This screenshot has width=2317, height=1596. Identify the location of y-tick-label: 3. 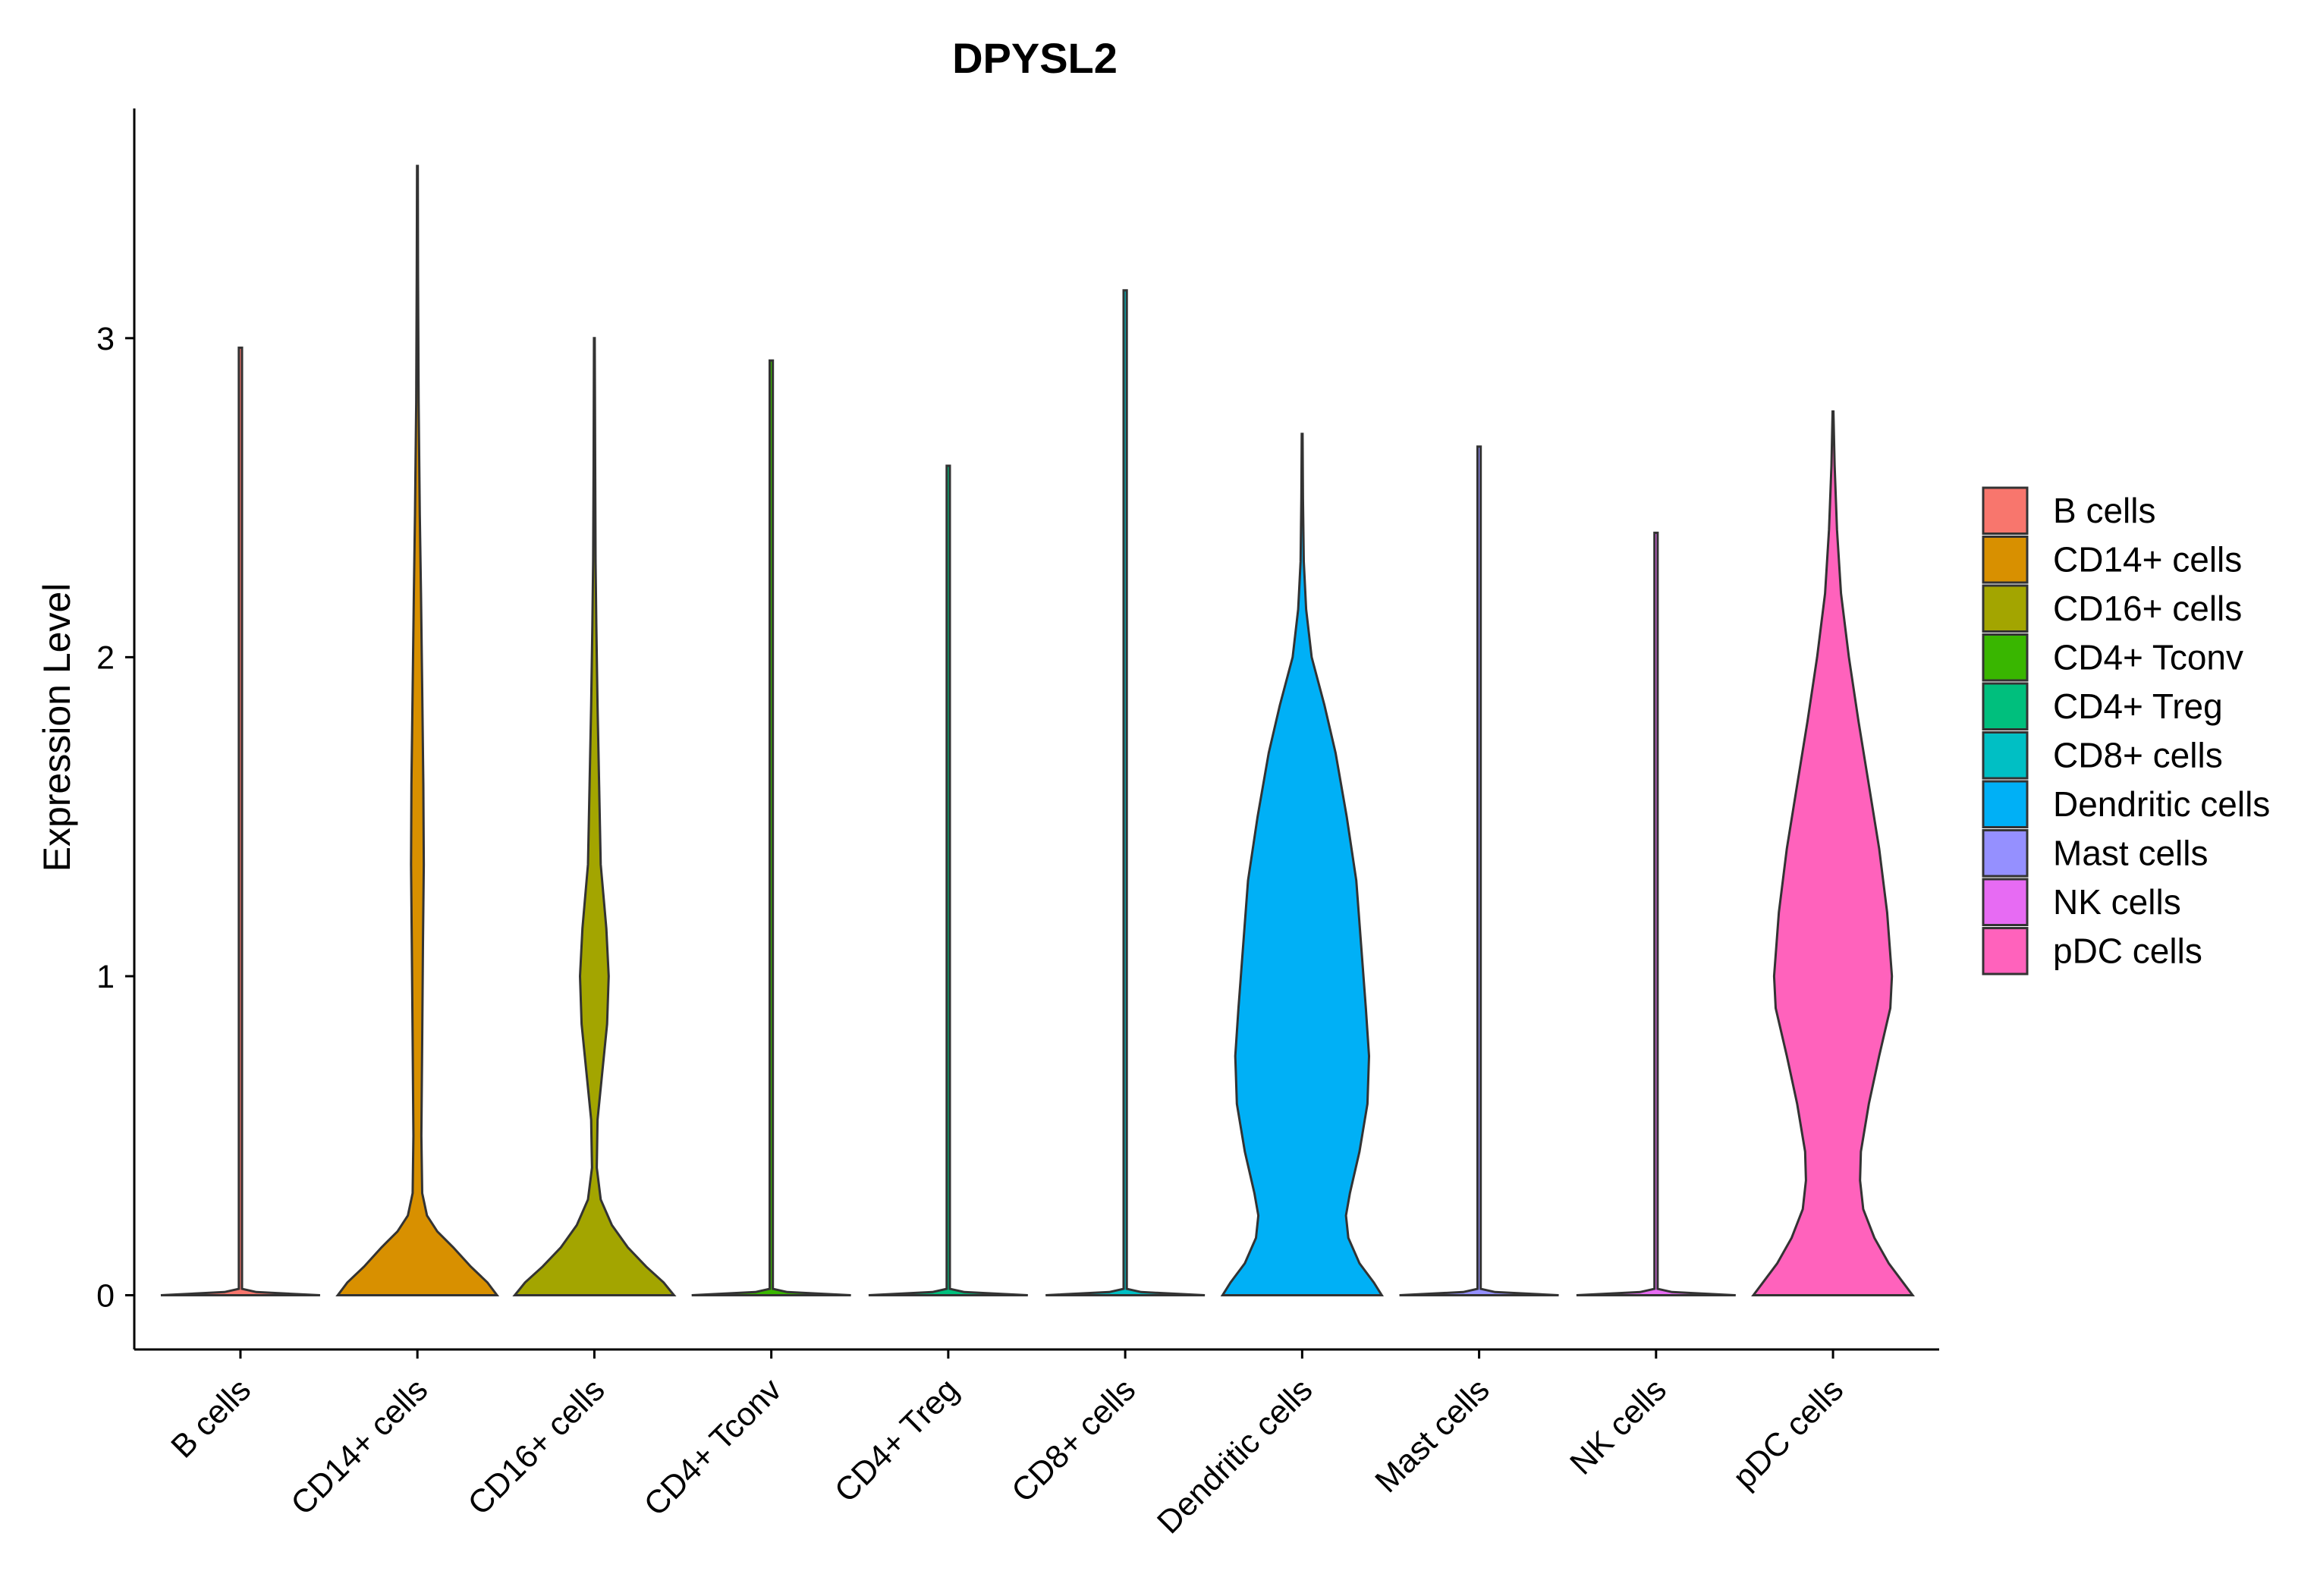
(105, 339).